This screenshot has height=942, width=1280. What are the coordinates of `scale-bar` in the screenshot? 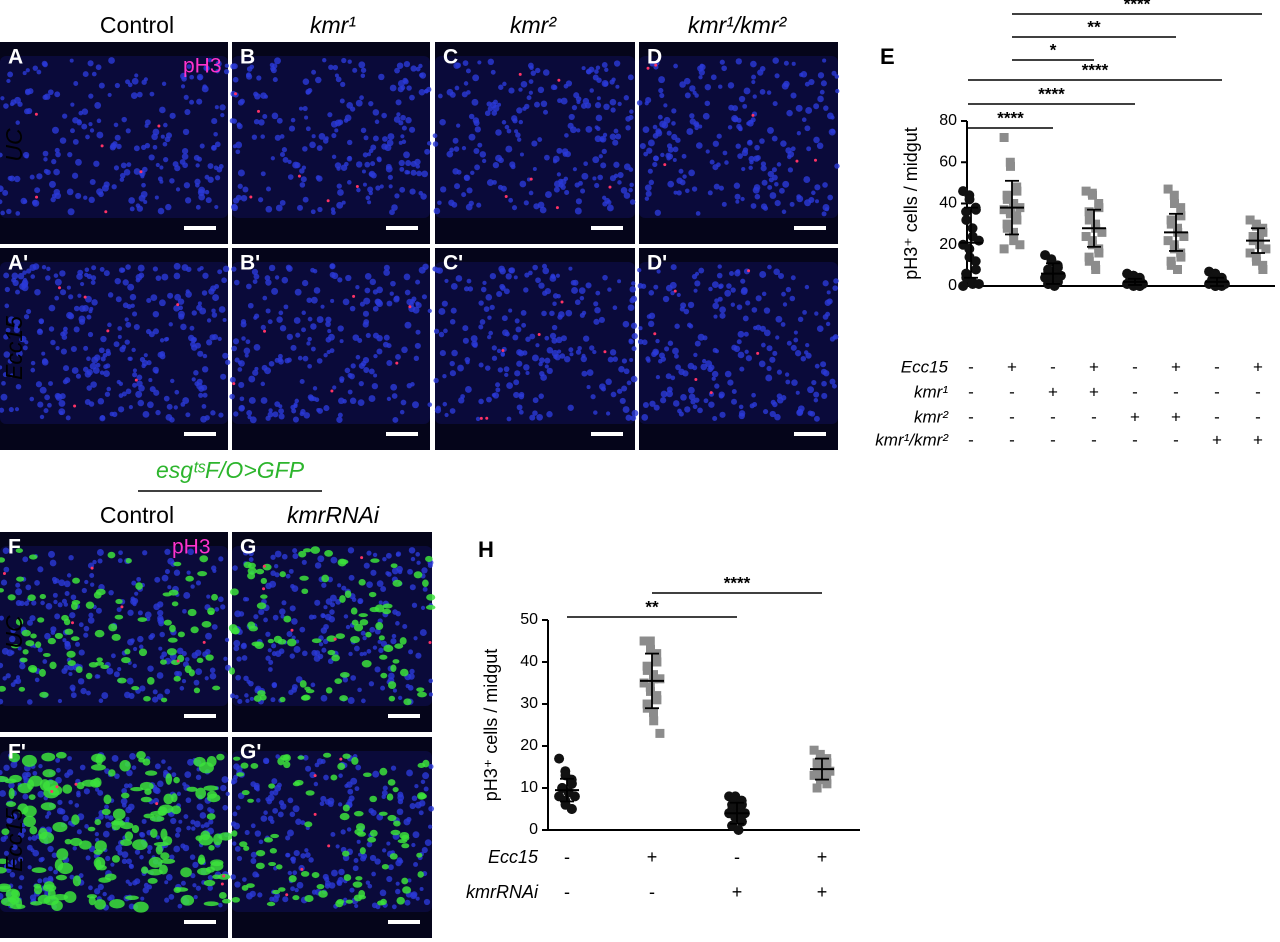 It's located at (607, 228).